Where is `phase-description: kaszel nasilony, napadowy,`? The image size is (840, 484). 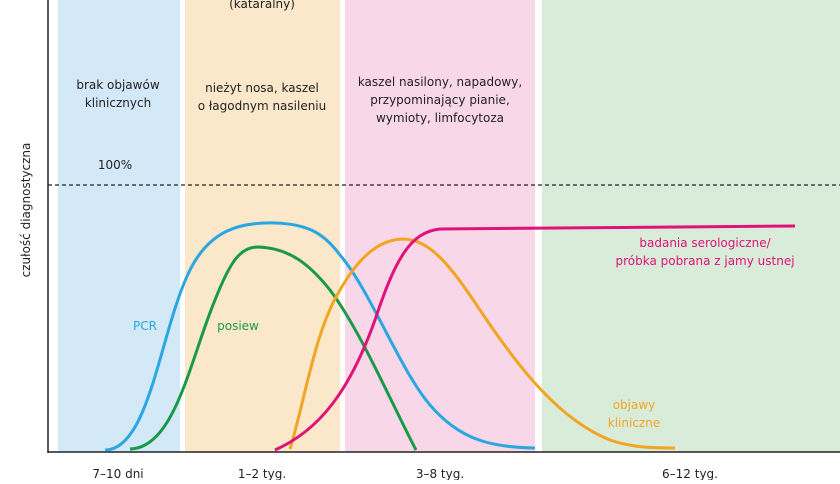 phase-description: kaszel nasilony, napadowy, is located at coordinates (440, 82).